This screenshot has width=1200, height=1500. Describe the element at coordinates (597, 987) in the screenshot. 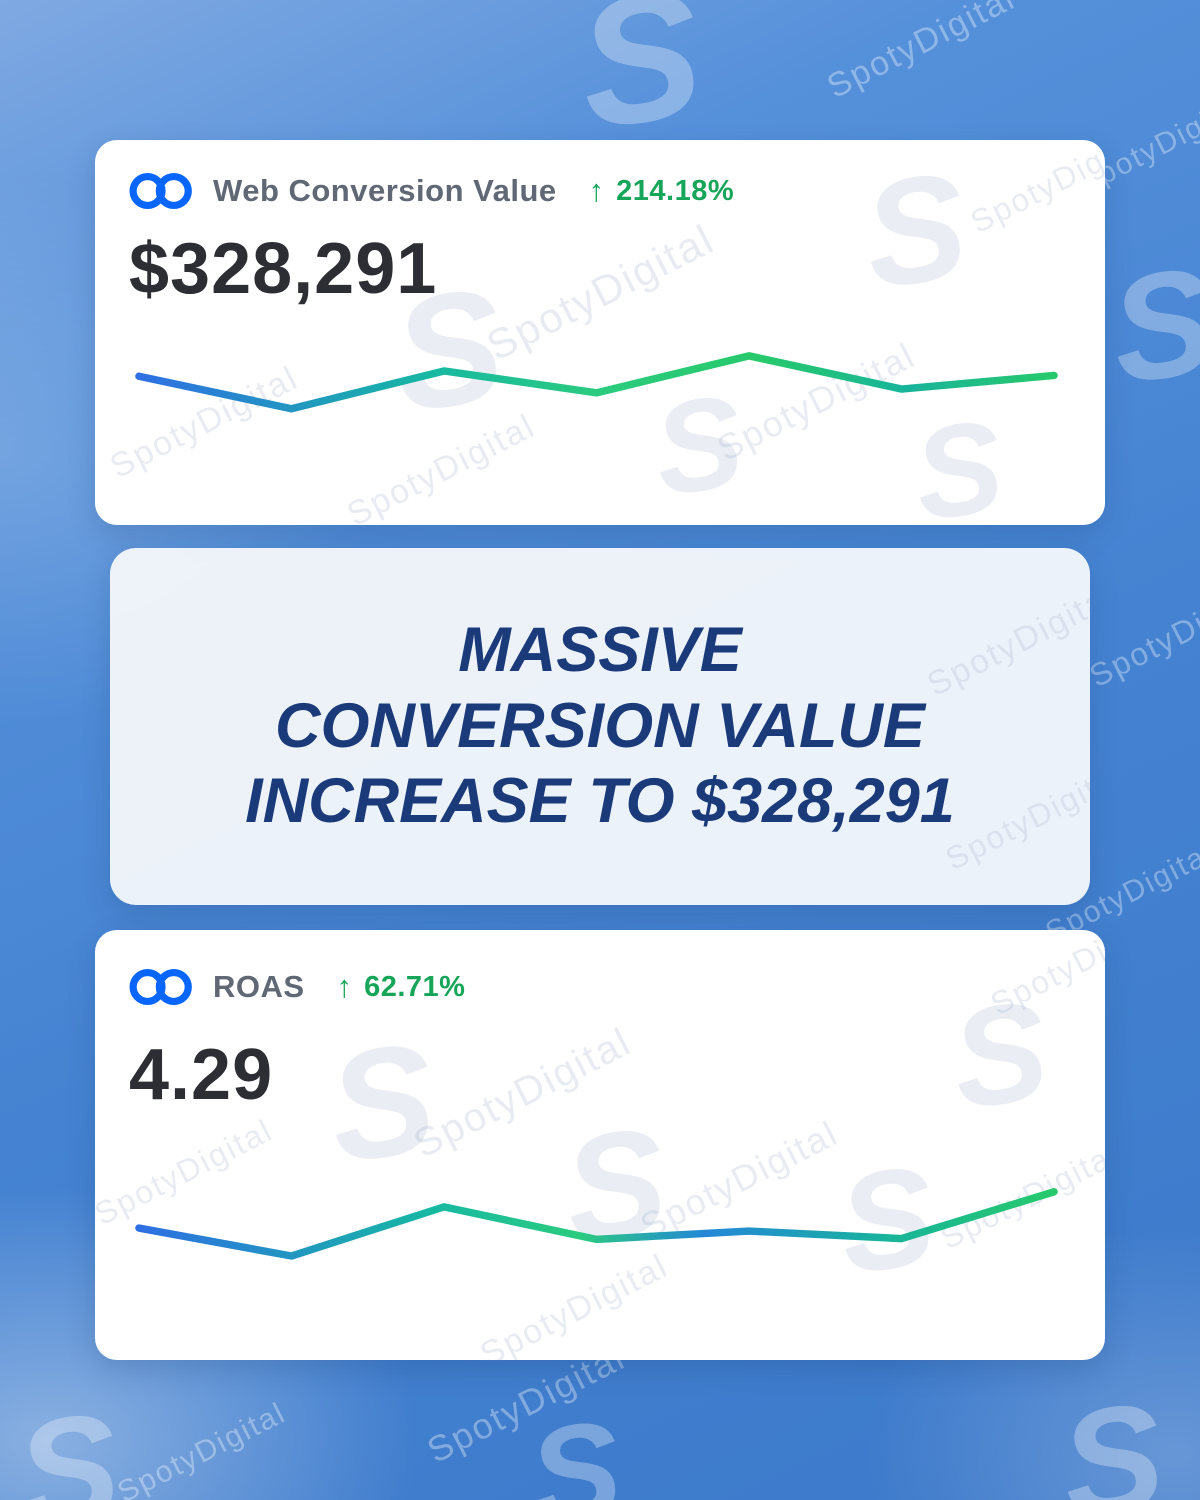

I see `metric-header: ROAS ↑ 62.71%` at that location.